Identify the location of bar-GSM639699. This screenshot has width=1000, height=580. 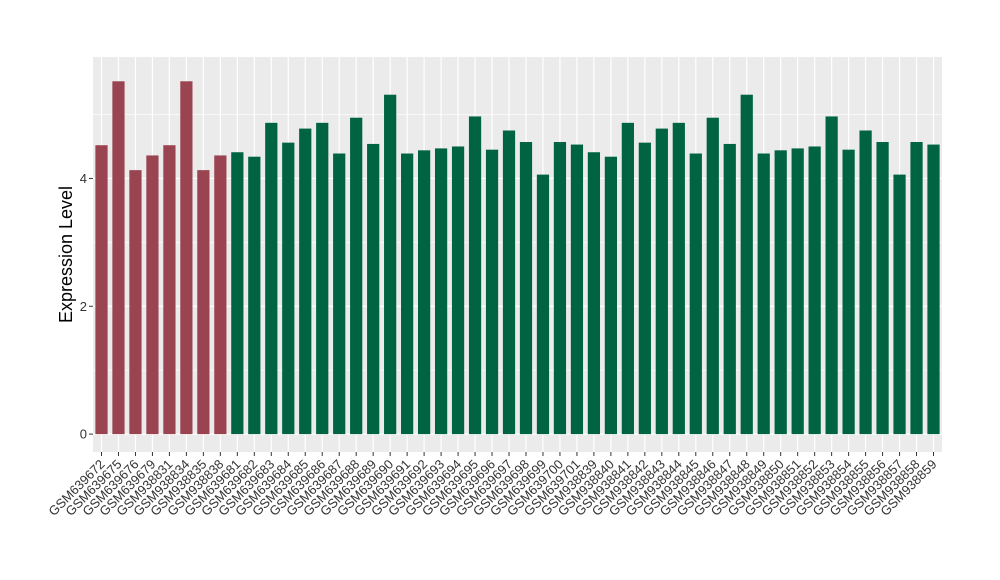
(543, 304).